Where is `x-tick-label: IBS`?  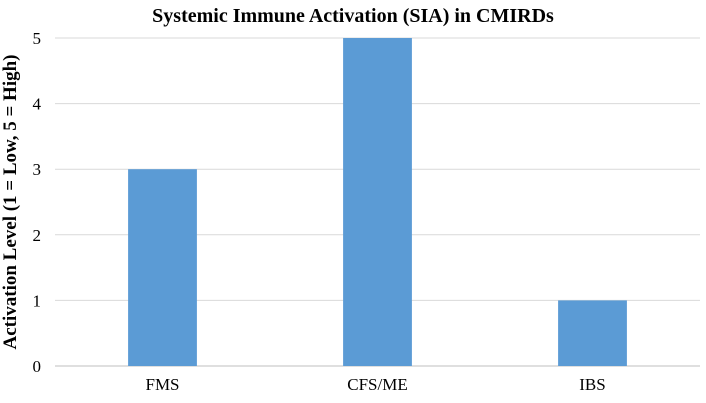
x-tick-label: IBS is located at coordinates (592, 384).